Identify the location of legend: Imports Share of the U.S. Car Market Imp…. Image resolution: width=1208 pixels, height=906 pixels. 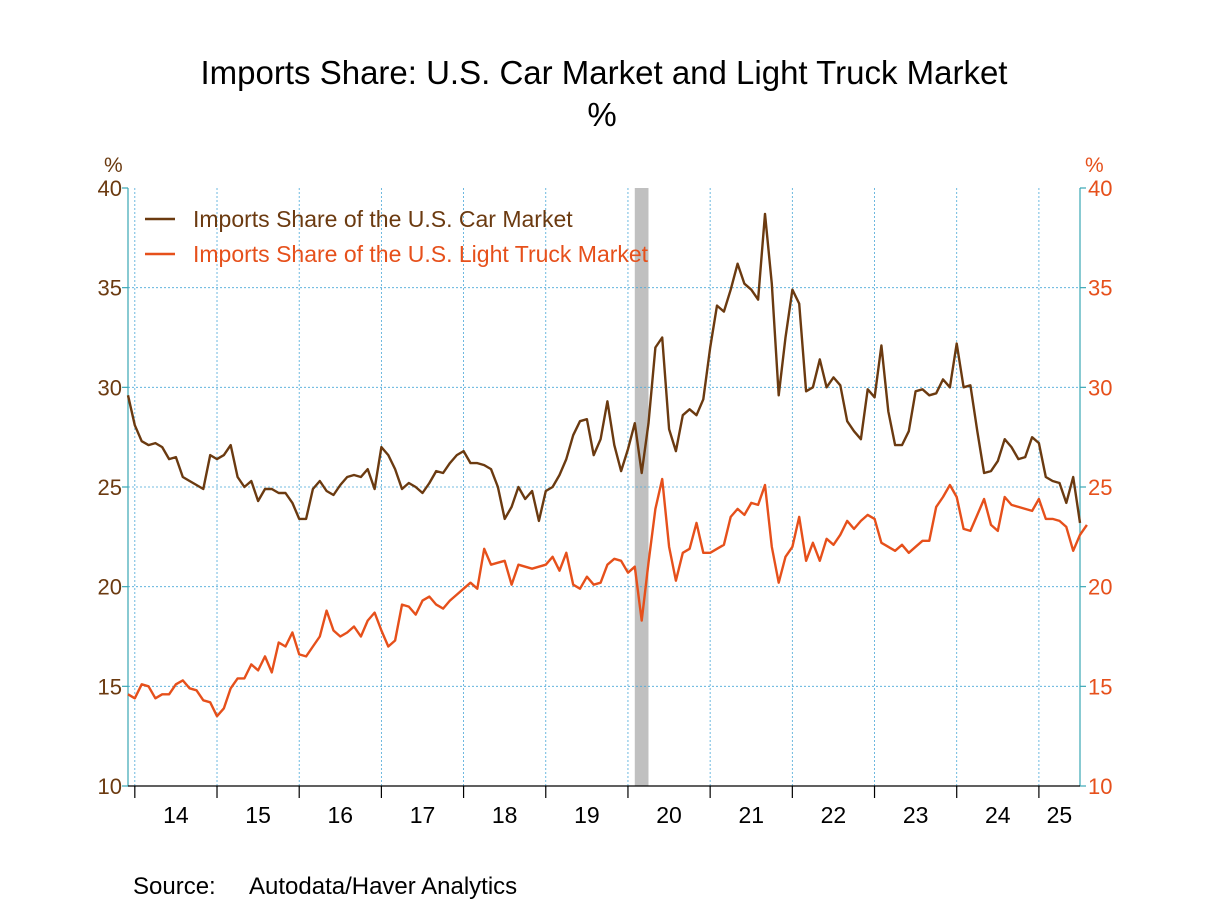
(397, 236).